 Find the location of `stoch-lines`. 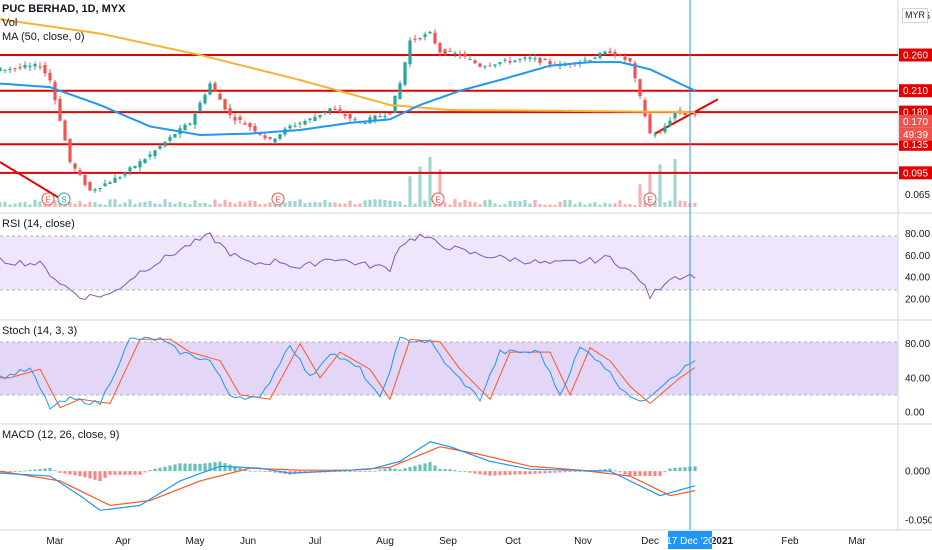

stoch-lines is located at coordinates (348, 373).